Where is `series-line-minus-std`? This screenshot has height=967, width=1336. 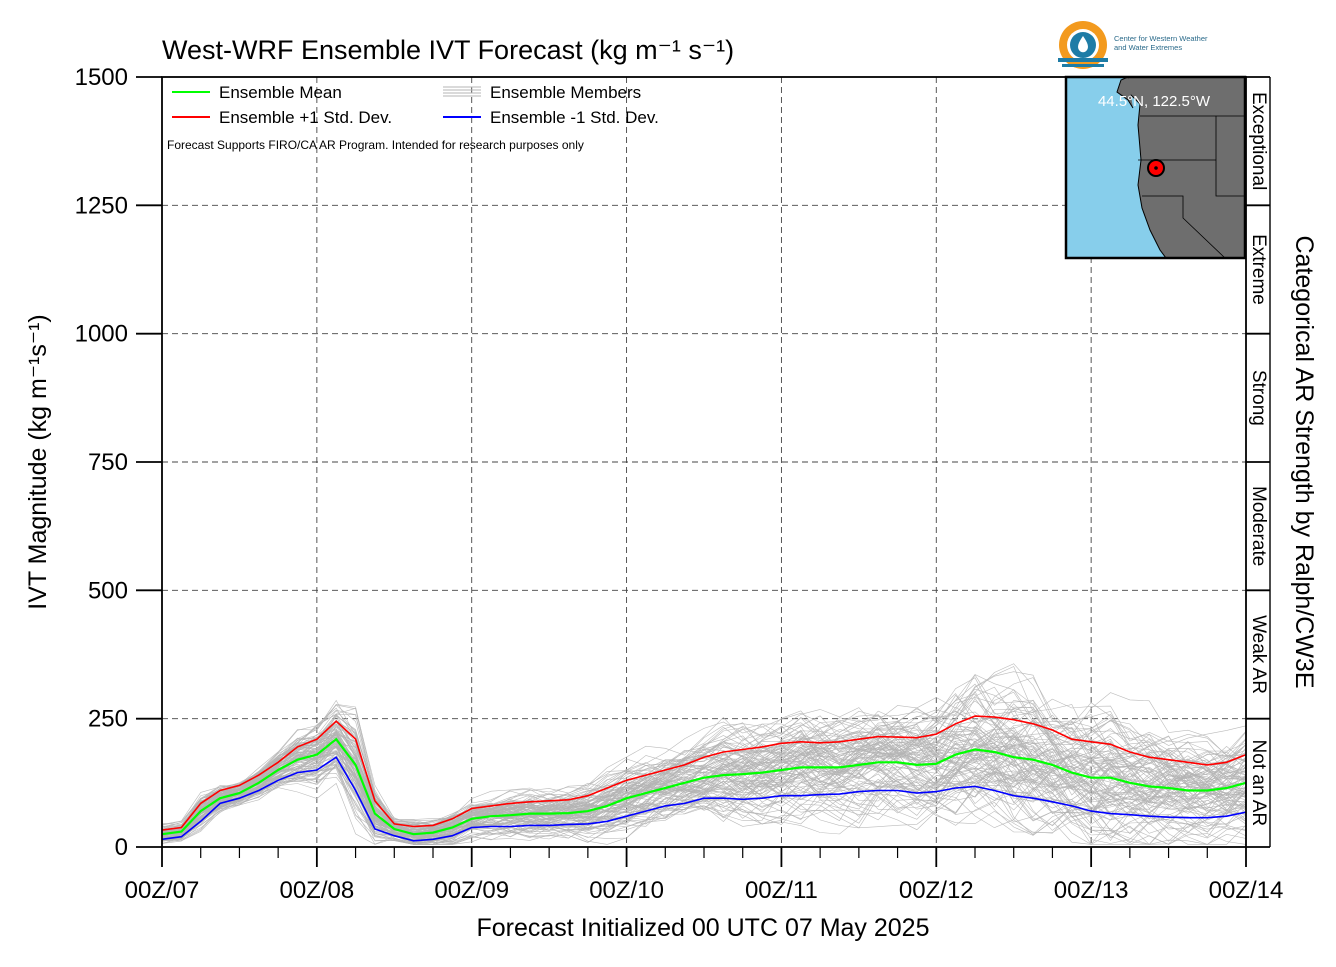 series-line-minus-std is located at coordinates (704, 799).